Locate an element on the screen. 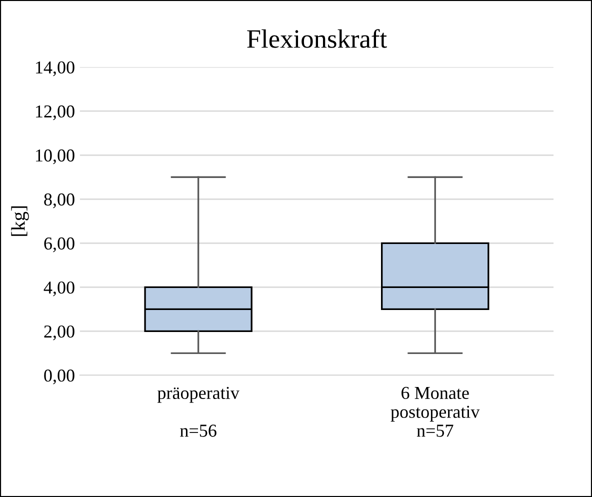 This screenshot has width=592, height=497. y-tick-label: 2,00 is located at coordinates (59, 332).